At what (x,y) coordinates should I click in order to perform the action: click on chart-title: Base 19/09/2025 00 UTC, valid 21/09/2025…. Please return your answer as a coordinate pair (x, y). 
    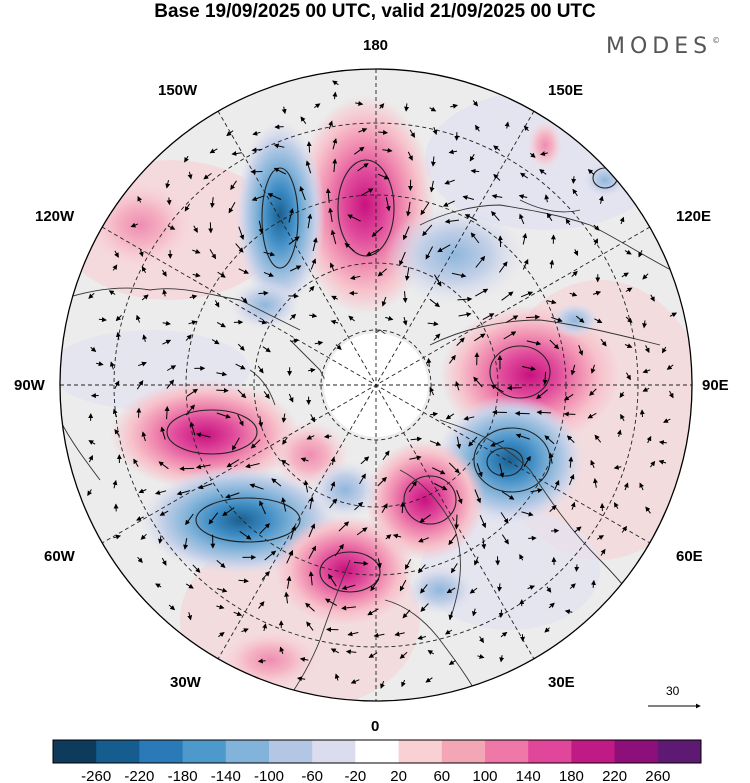
    Looking at the image, I should click on (375, 11).